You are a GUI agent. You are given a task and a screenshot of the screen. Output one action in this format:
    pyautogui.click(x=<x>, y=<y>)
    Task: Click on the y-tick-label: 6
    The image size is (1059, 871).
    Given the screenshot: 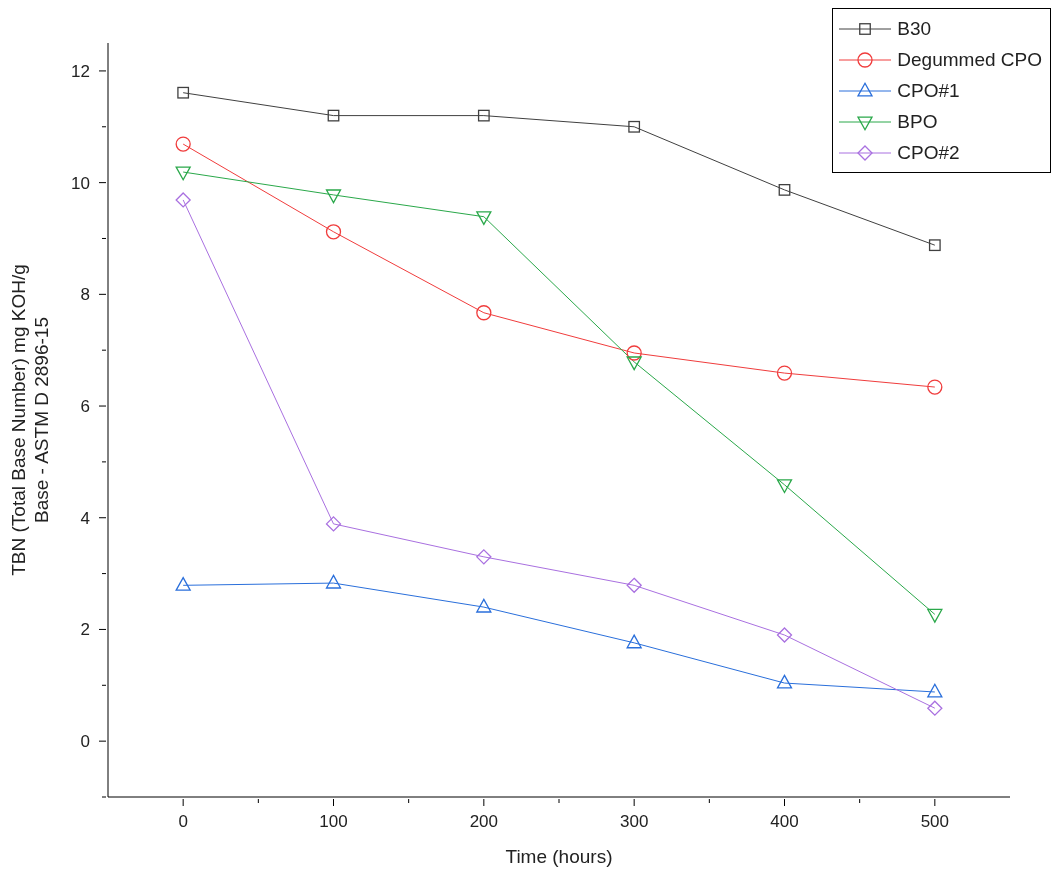 What is the action you would take?
    pyautogui.click(x=85, y=407)
    